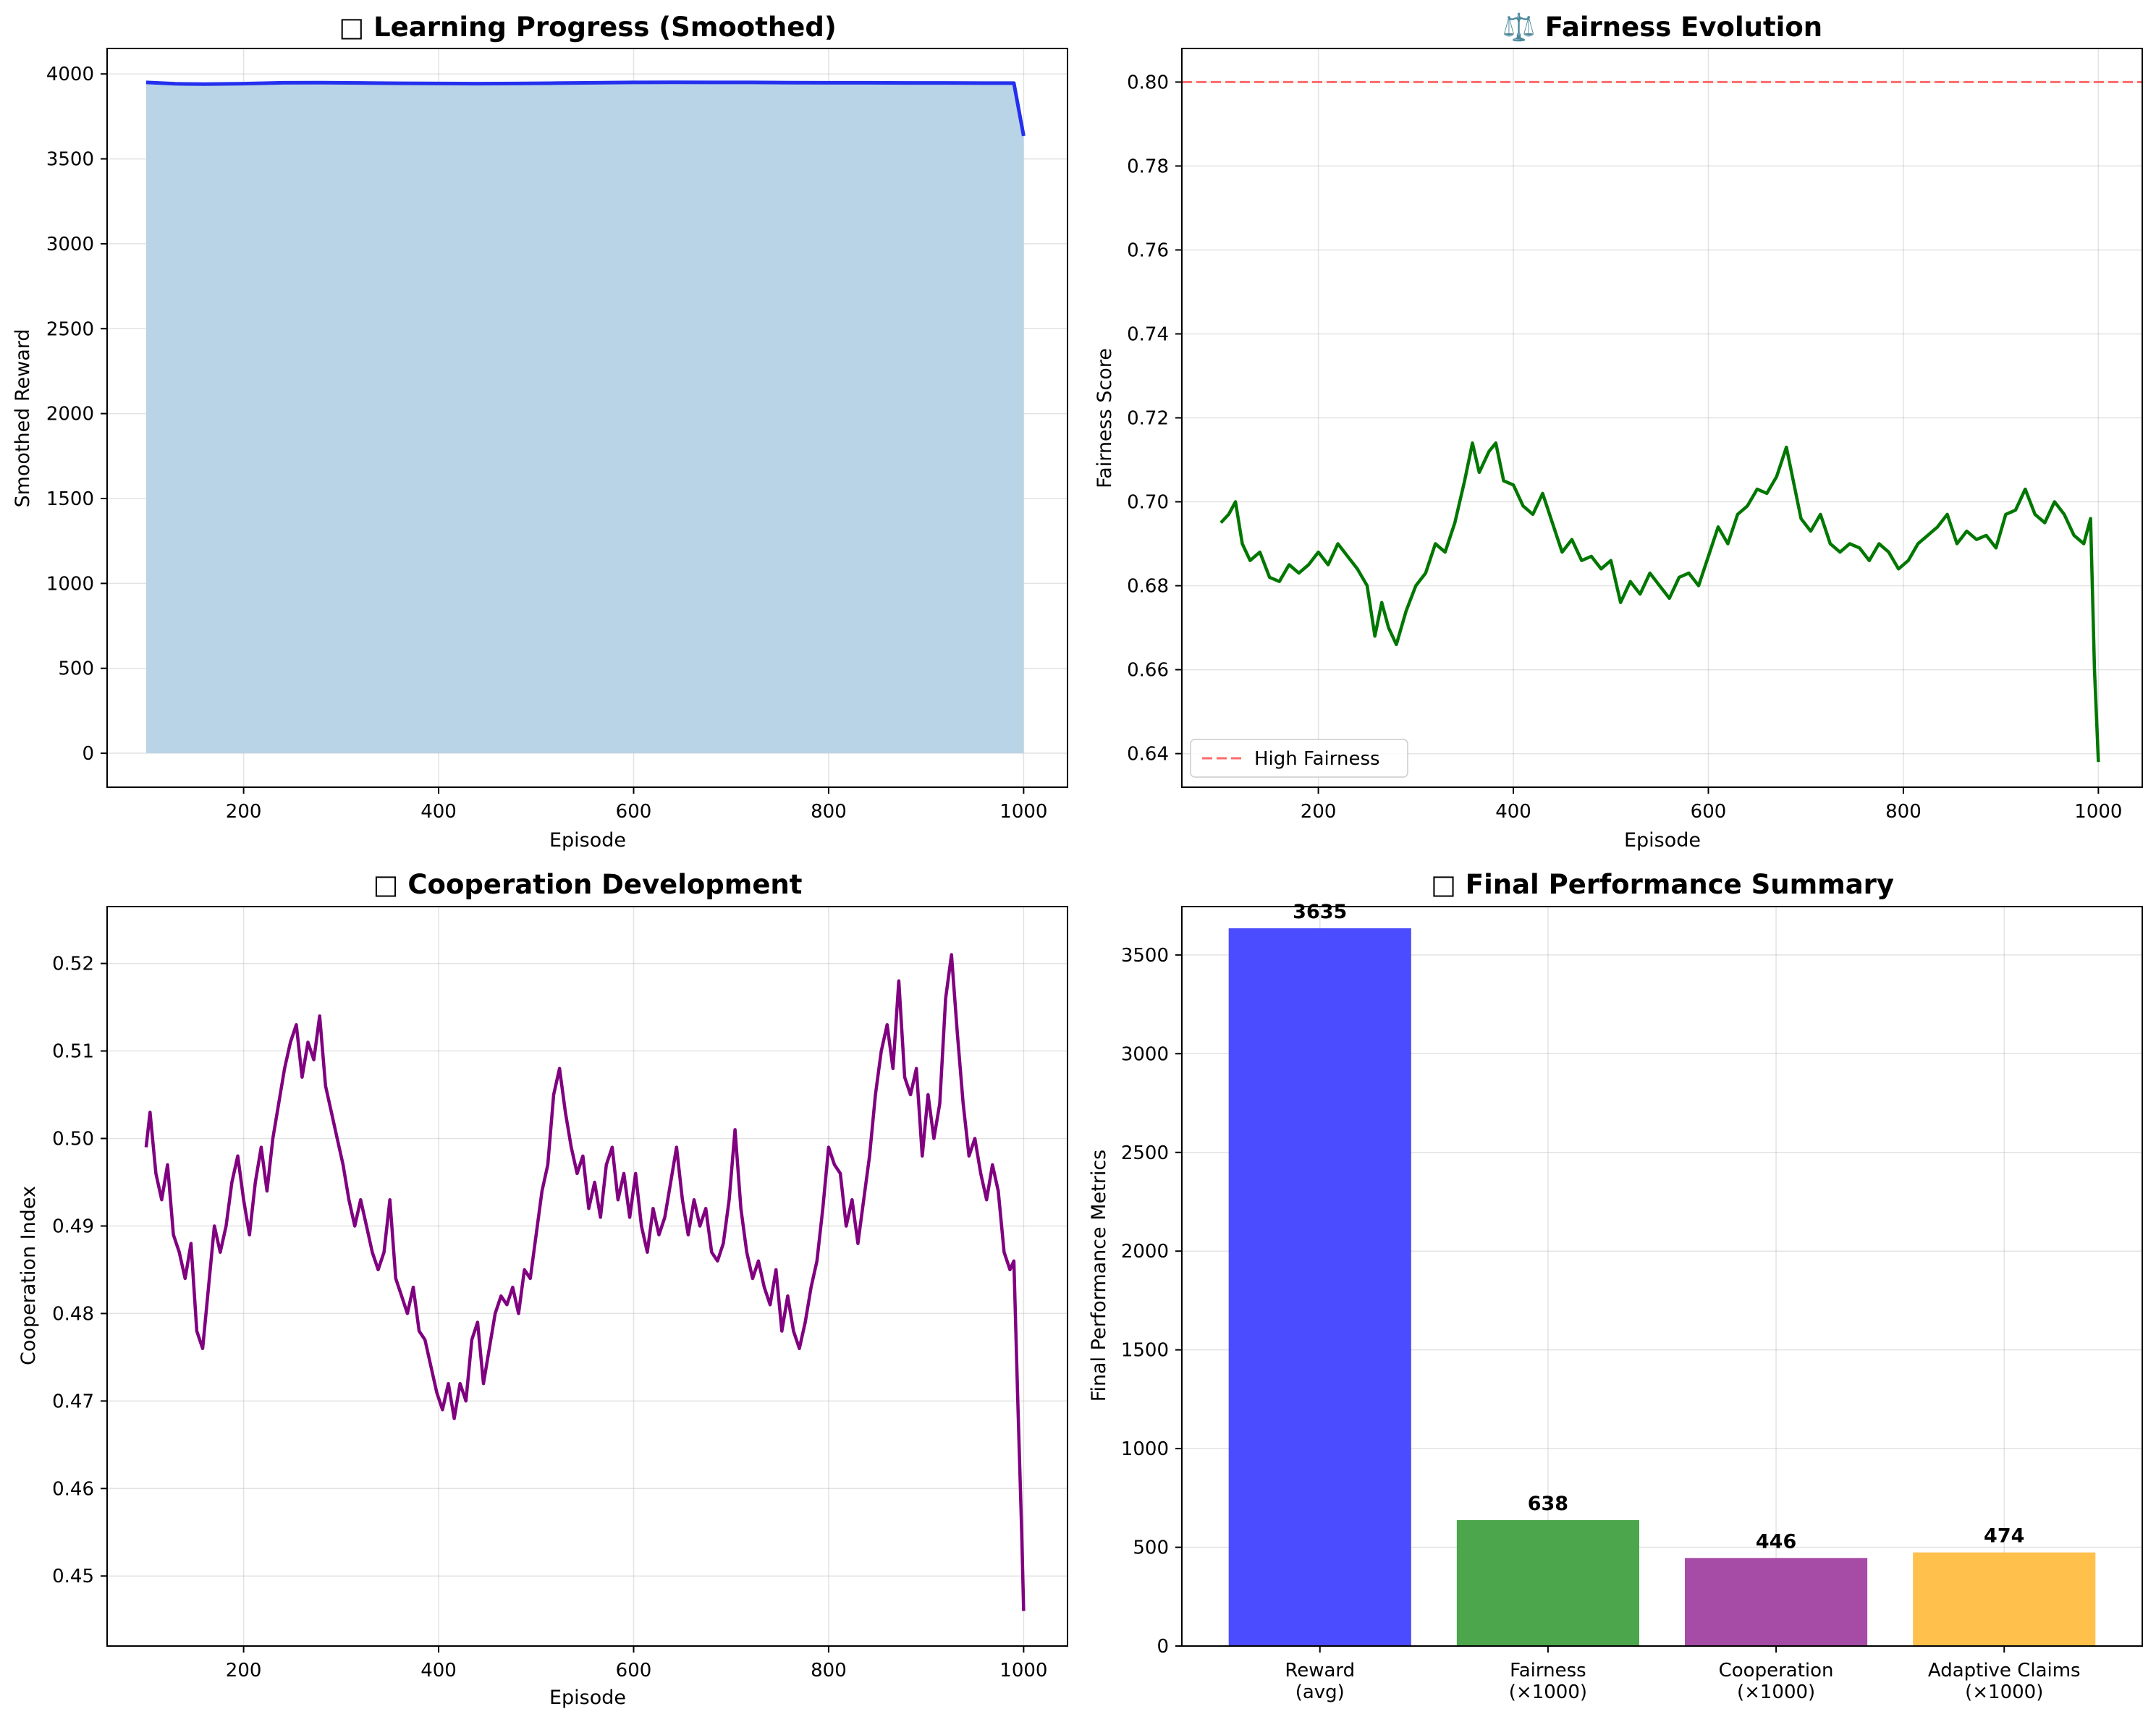 The height and width of the screenshot is (1722, 2156). Describe the element at coordinates (73, 964) in the screenshot. I see `y-tick-label: 0.52` at that location.